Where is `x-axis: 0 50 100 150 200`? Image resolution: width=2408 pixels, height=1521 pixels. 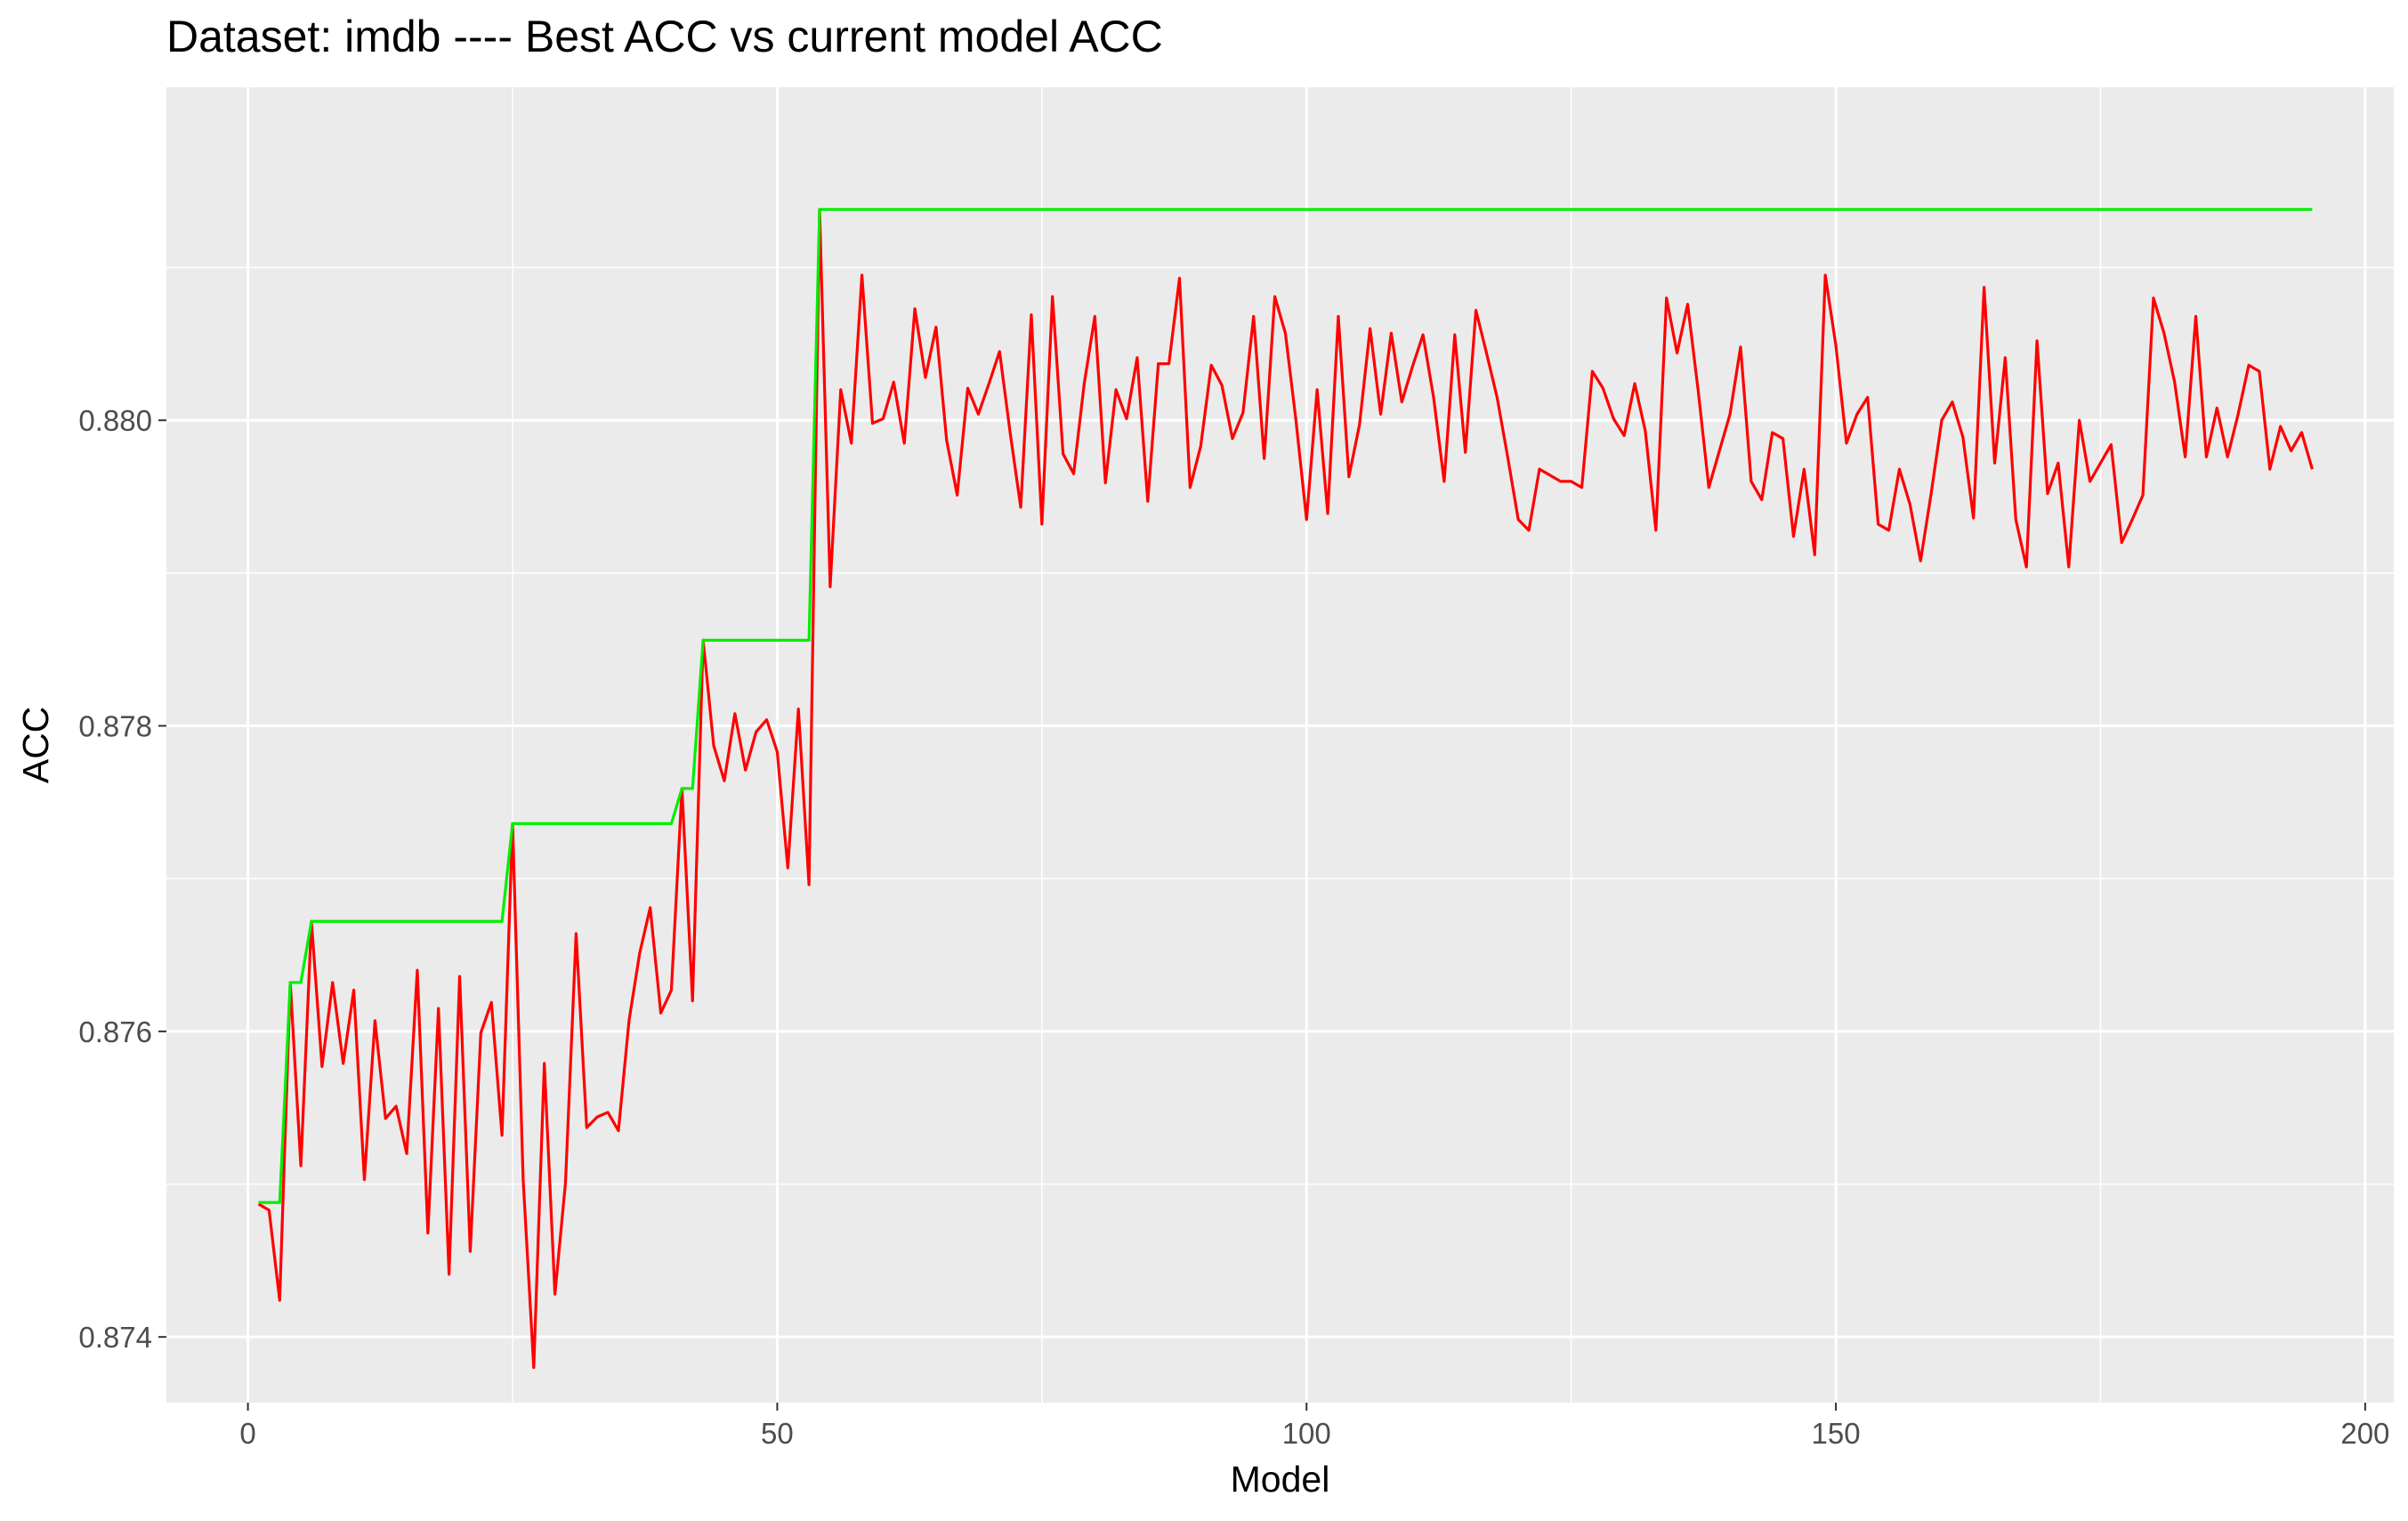
x-axis: 0 50 100 150 200 is located at coordinates (1314, 1426).